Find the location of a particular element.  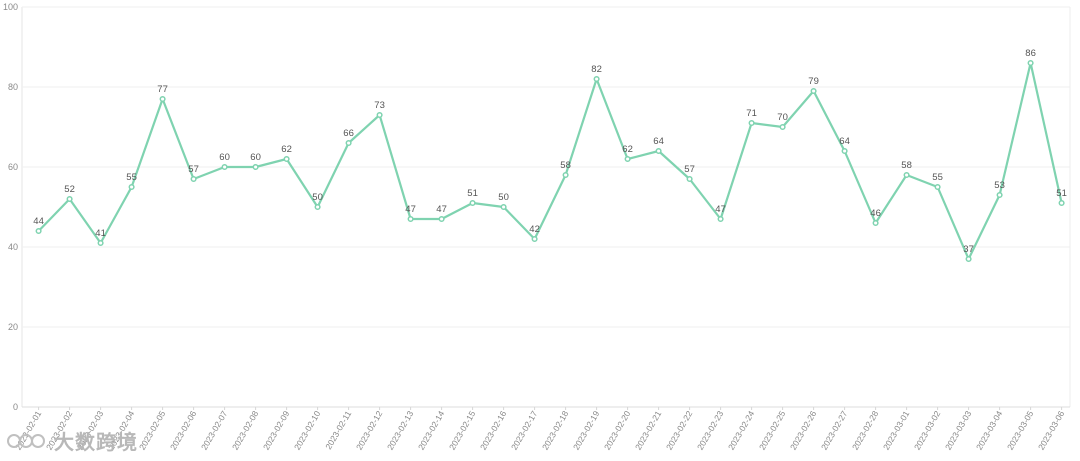

x-tick-label: 2023-02-28 is located at coordinates (865, 430).